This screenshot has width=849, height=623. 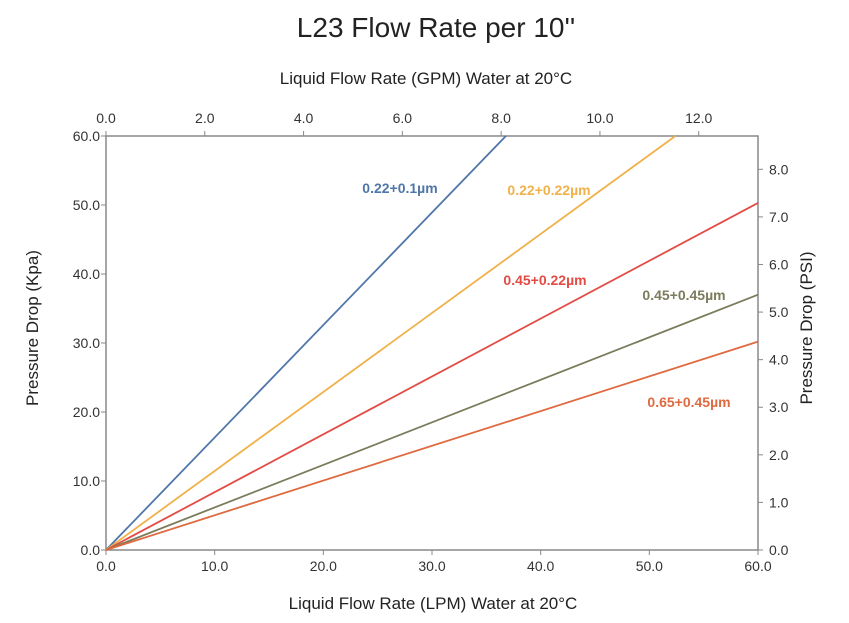 I want to click on y-tick-label: 30.0, so click(x=86, y=343).